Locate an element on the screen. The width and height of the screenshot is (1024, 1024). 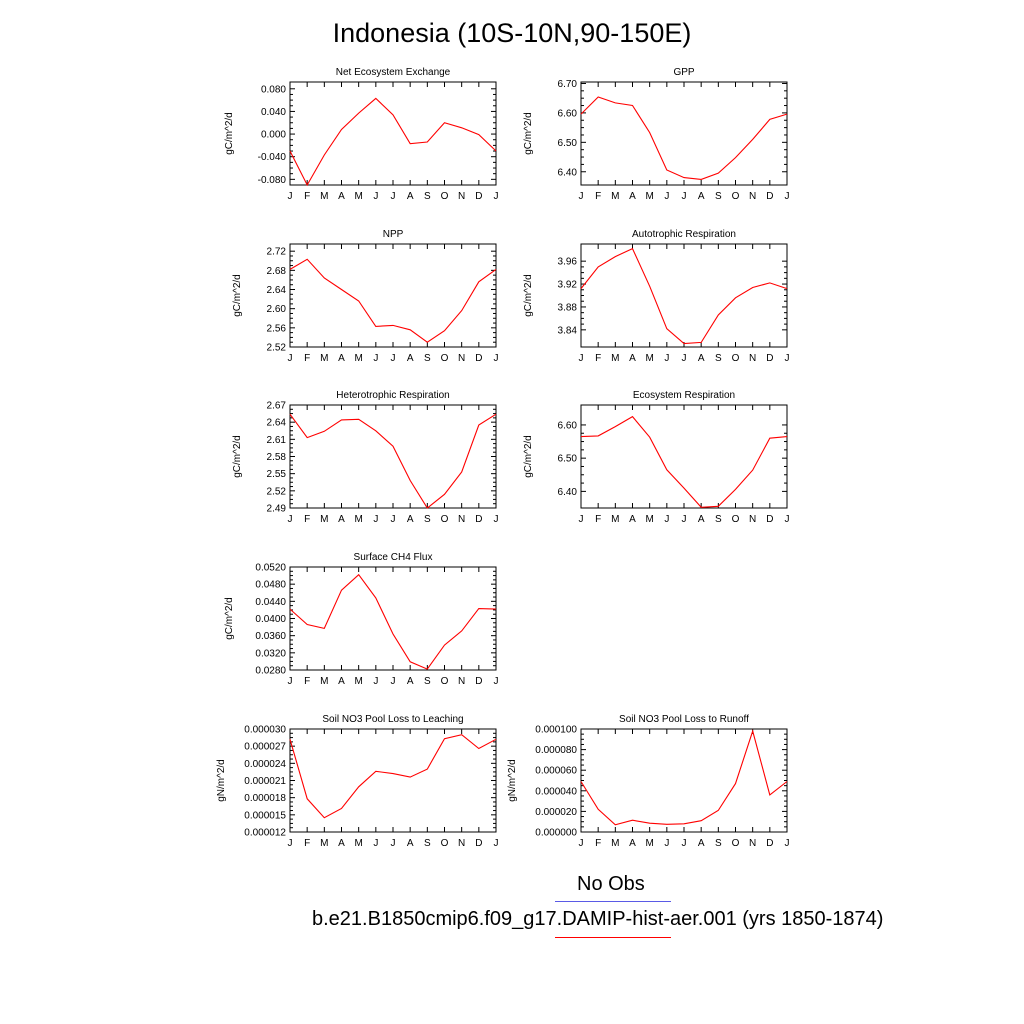
surface-ch4-flux-ytick-label: 0.0440 is located at coordinates (270, 602).